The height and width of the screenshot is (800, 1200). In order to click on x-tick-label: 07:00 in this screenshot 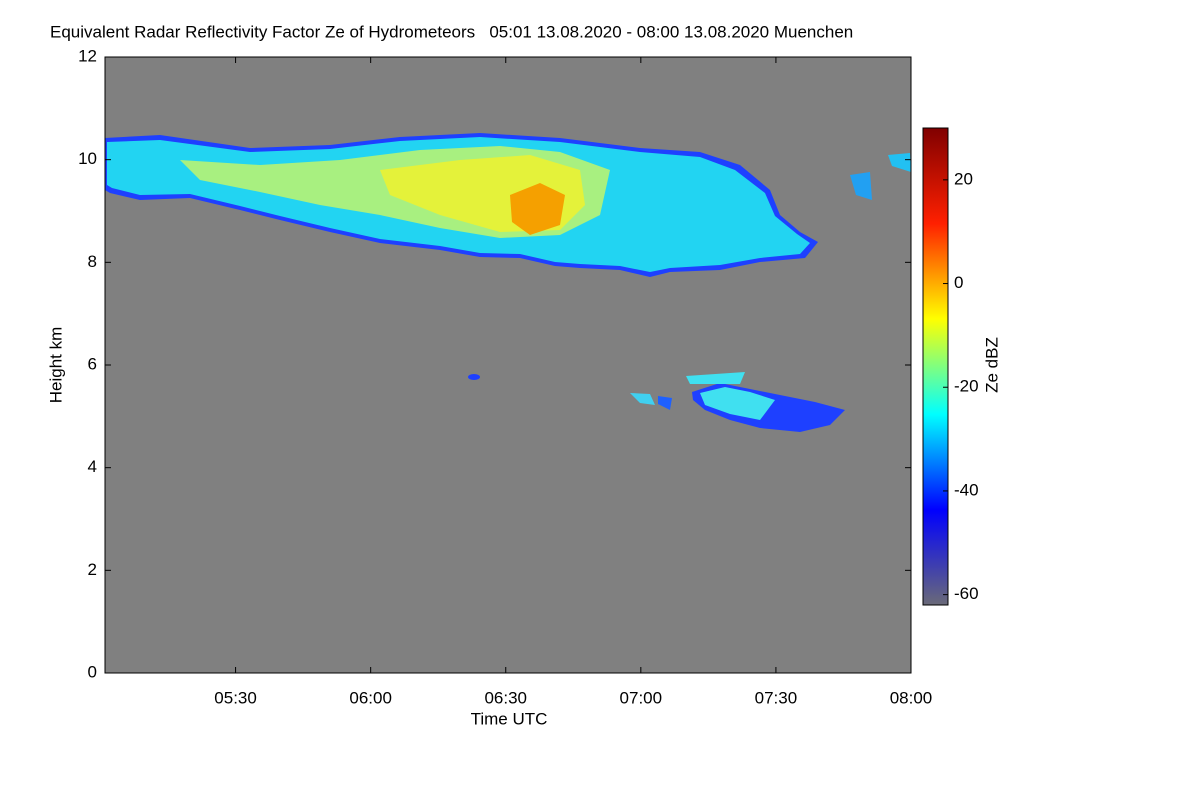, I will do `click(641, 697)`.